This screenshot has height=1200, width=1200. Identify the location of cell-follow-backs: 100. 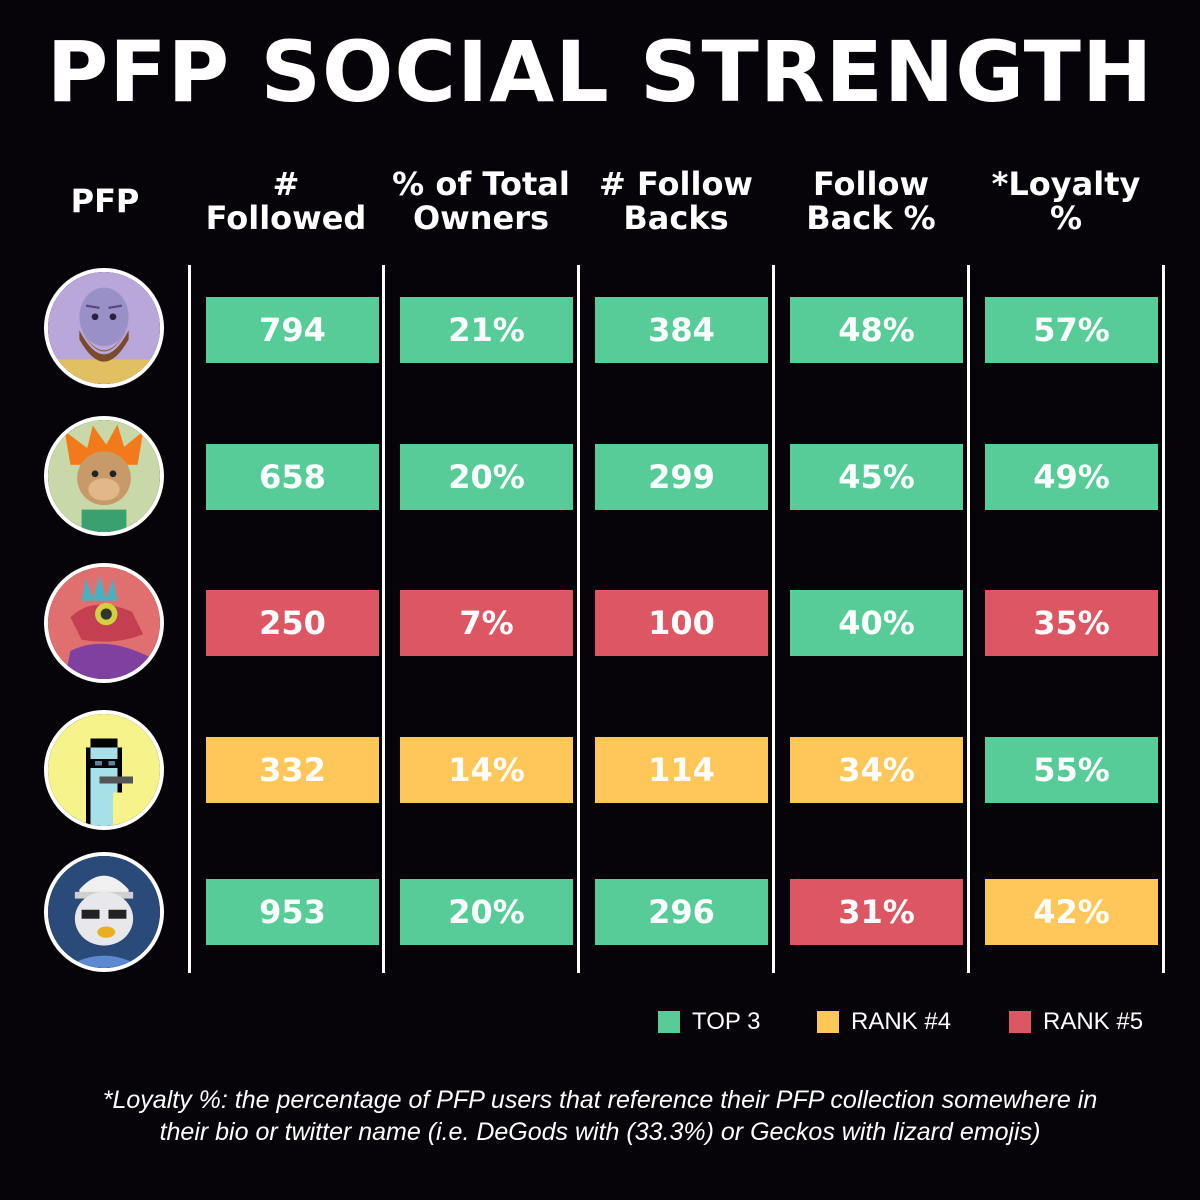
(681, 623).